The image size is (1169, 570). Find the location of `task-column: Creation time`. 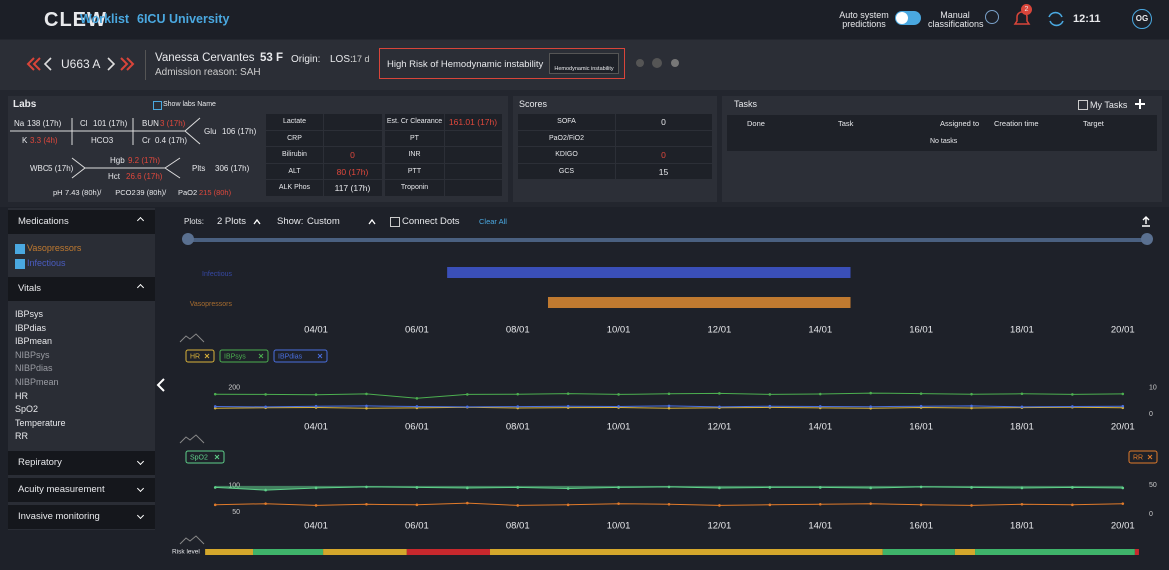

task-column: Creation time is located at coordinates (1016, 123).